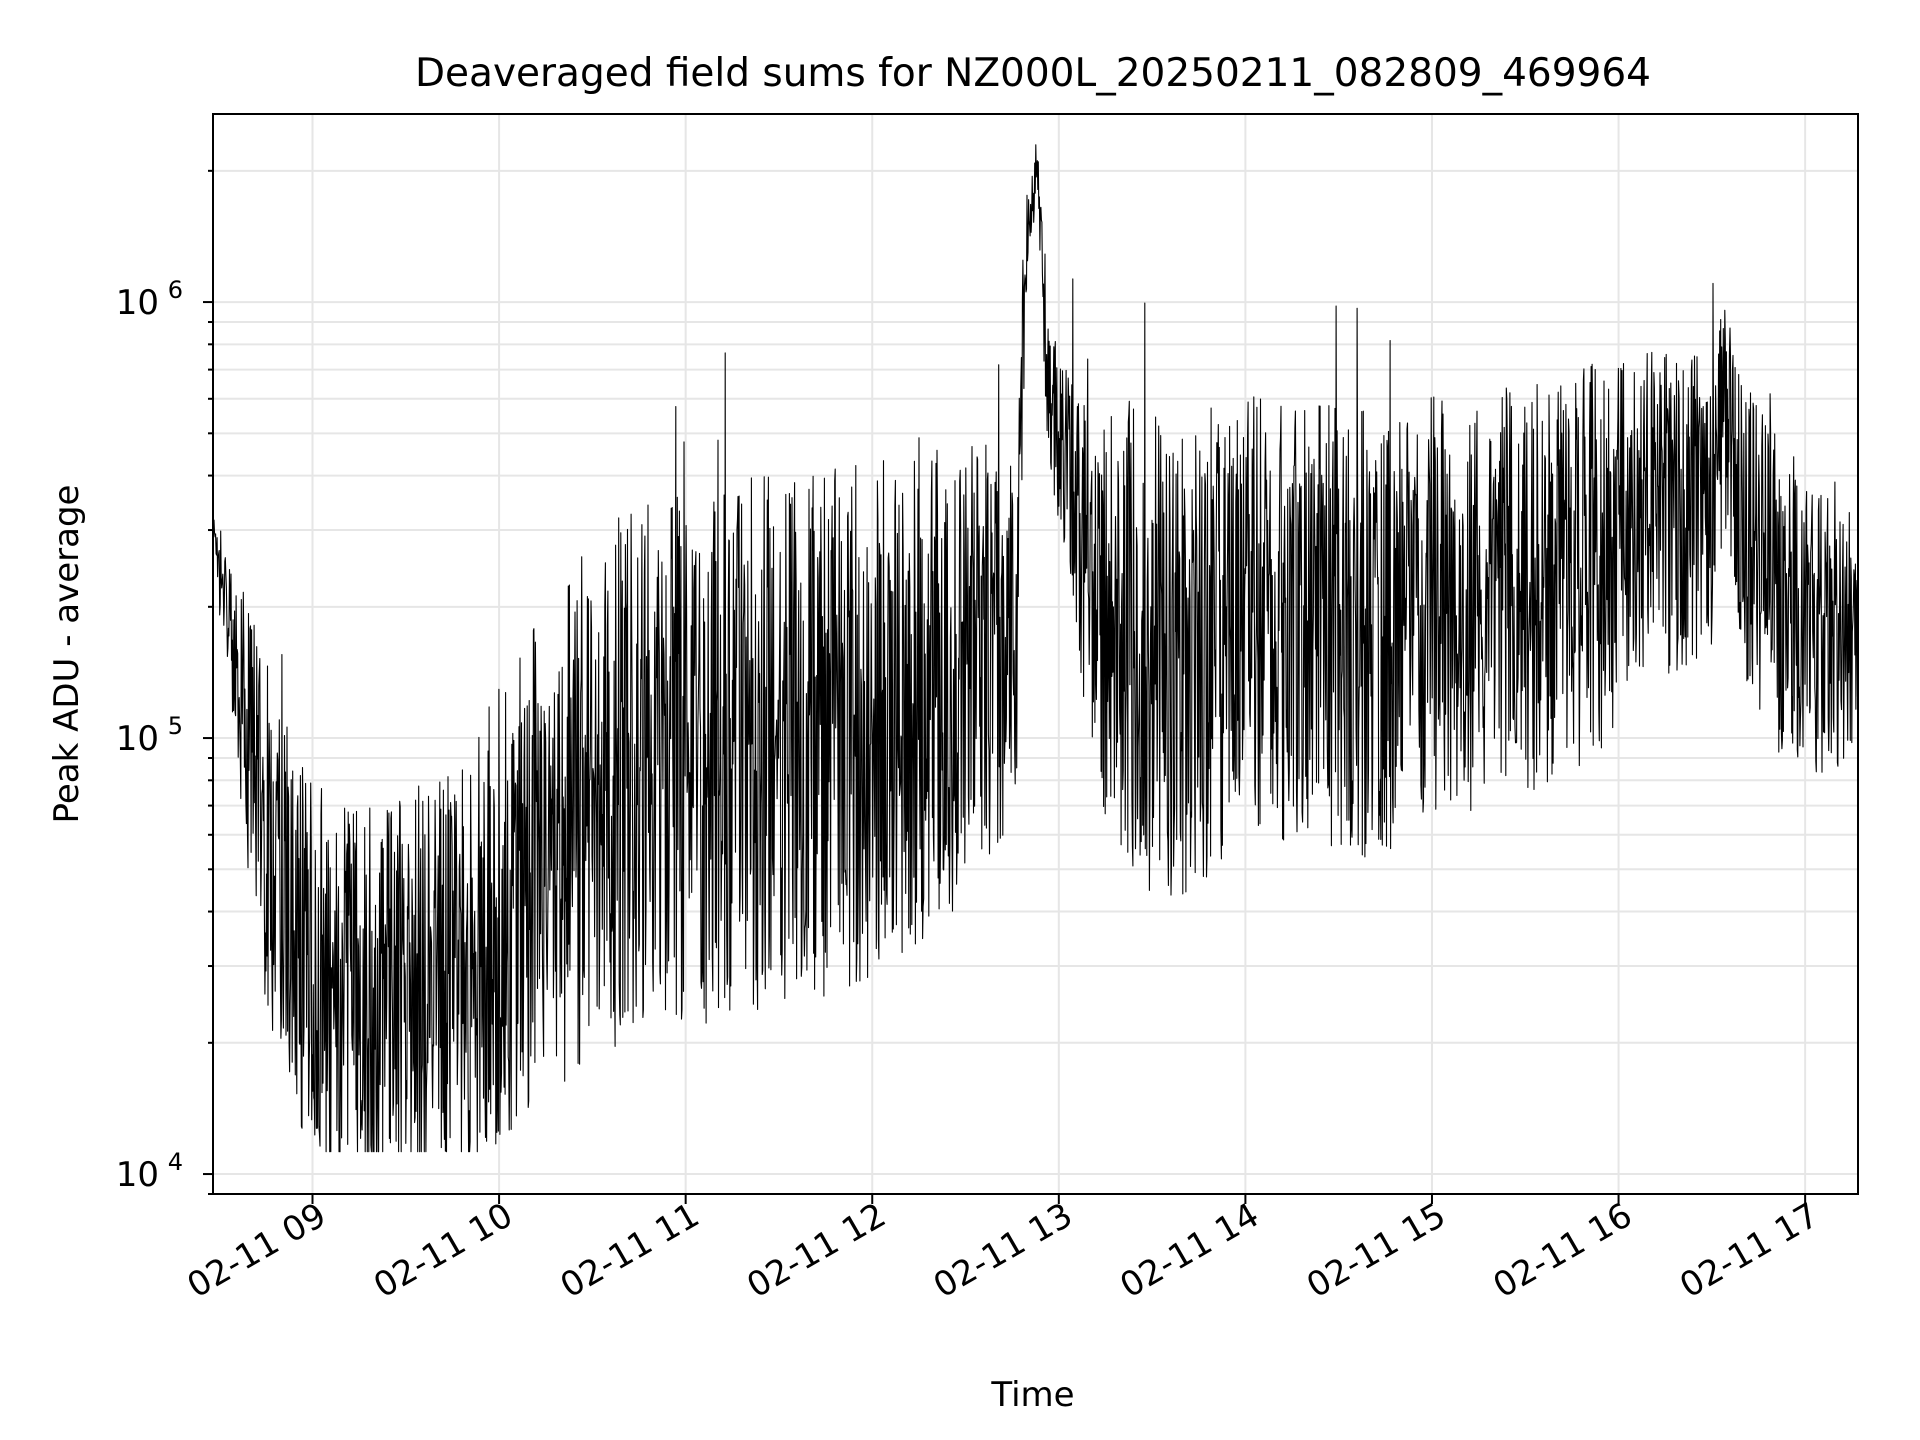  What do you see at coordinates (1563, 1250) in the screenshot?
I see `x-tick-label: 02-11 16` at bounding box center [1563, 1250].